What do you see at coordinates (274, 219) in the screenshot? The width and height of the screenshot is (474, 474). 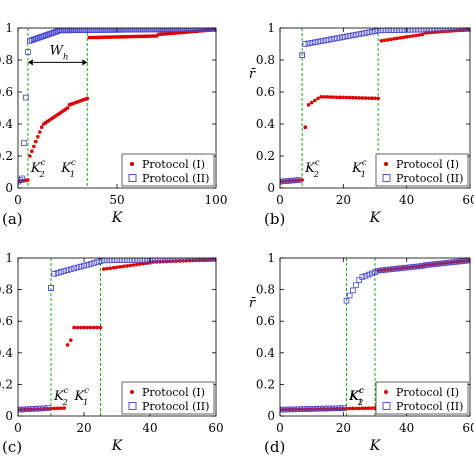 I see `panel-label: (b)` at bounding box center [274, 219].